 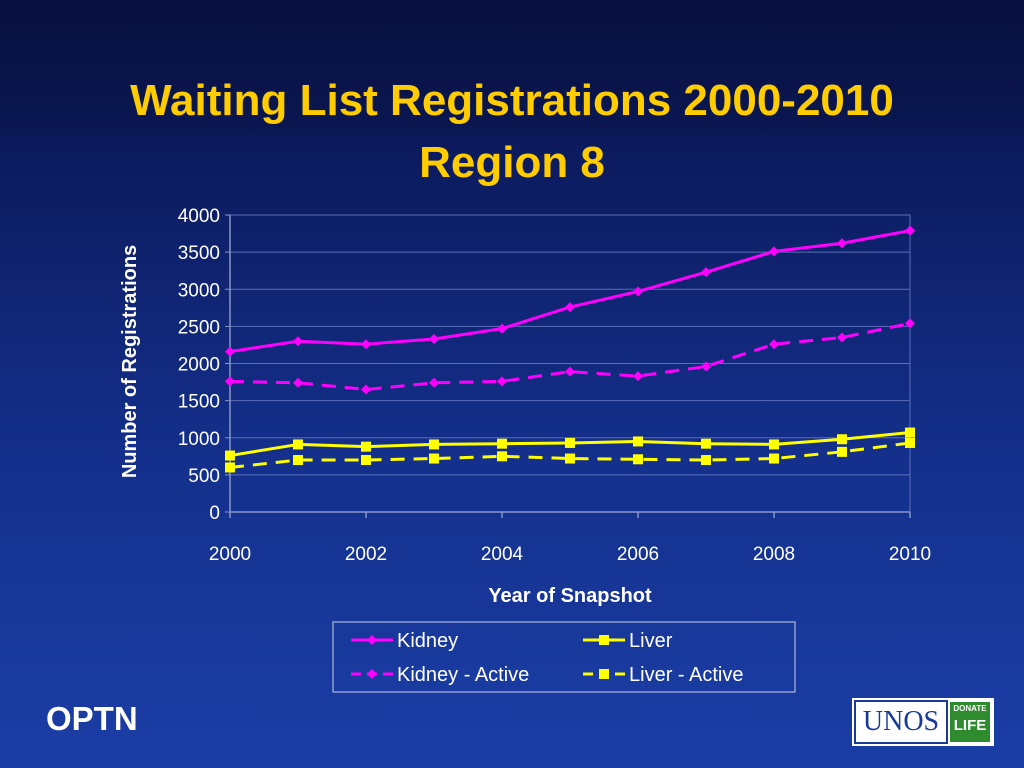 What do you see at coordinates (199, 327) in the screenshot?
I see `y-tick-label: 2500` at bounding box center [199, 327].